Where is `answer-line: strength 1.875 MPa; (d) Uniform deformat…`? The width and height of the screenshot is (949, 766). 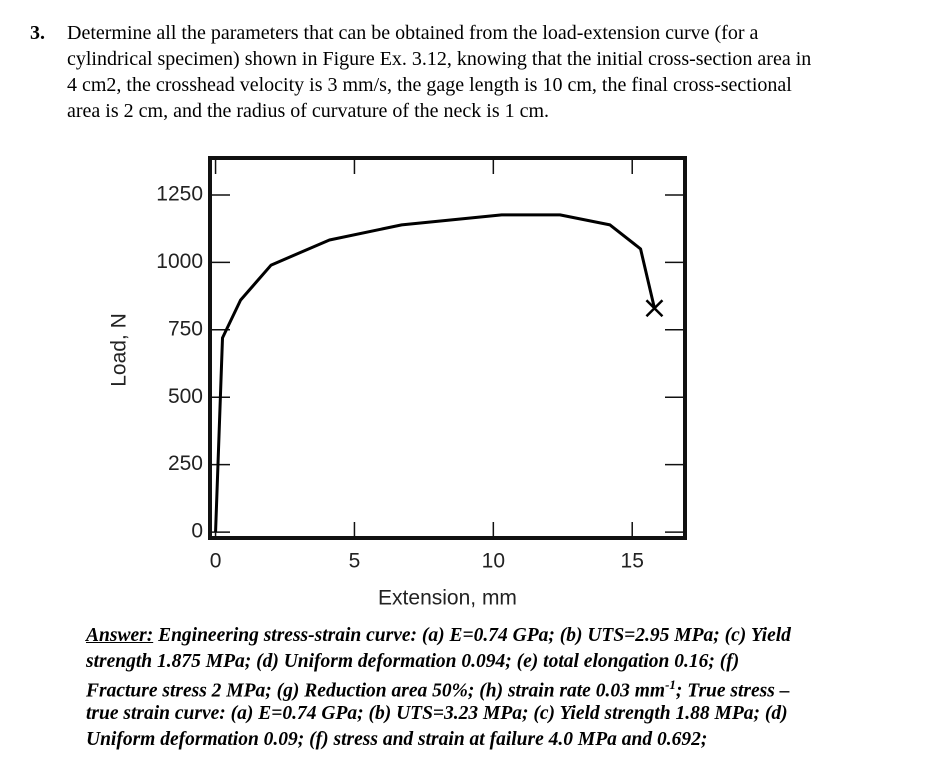
answer-line: strength 1.875 MPa; (d) Uniform deformat… is located at coordinates (413, 661).